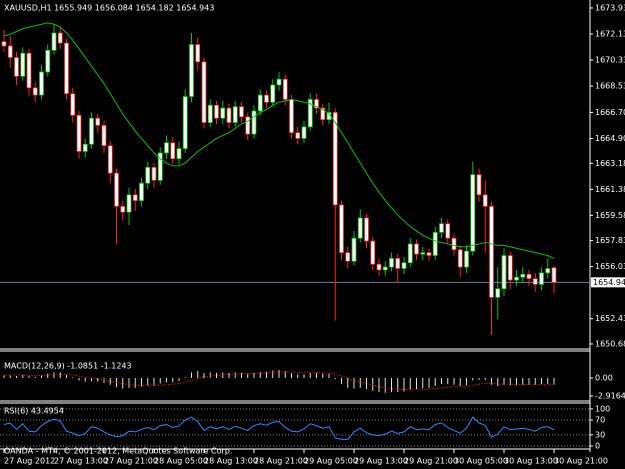 The image size is (625, 469). Describe the element at coordinates (600, 420) in the screenshot. I see `y-tick-label: 70` at that location.